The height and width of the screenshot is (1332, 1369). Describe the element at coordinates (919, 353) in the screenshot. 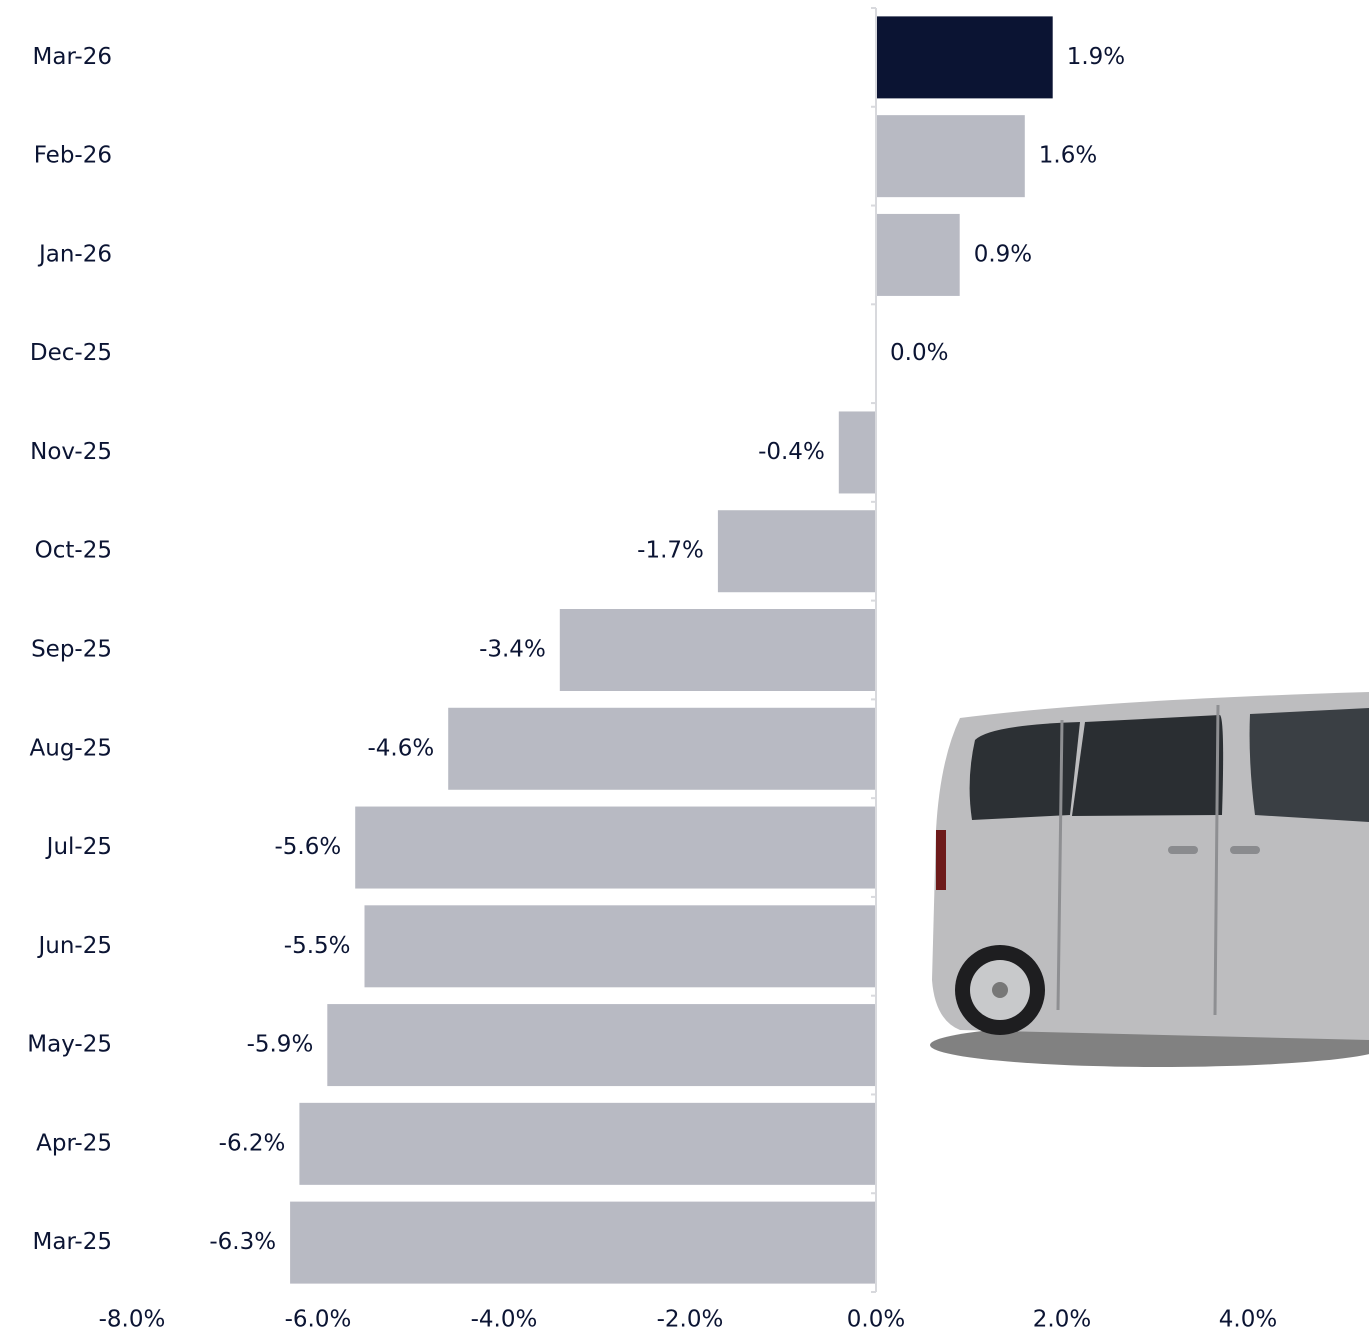

I see `value-label: 0.0%` at that location.